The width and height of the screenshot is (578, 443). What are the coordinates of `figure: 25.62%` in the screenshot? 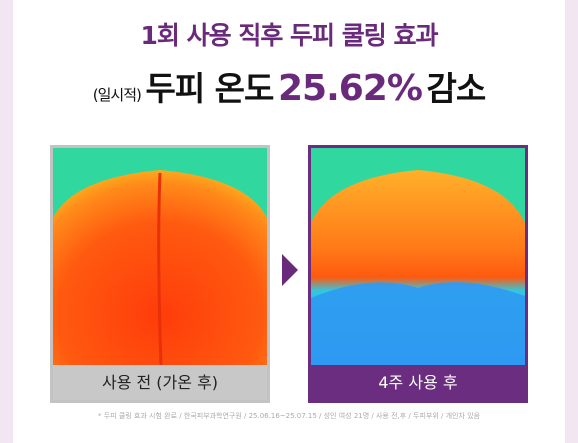 It's located at (350, 88).